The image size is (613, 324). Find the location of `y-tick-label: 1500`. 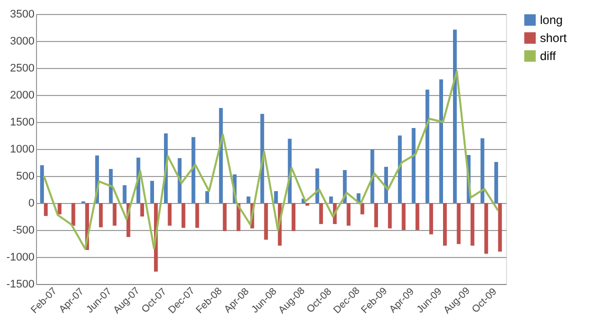

y-tick-label: 1500 is located at coordinates (22, 122).